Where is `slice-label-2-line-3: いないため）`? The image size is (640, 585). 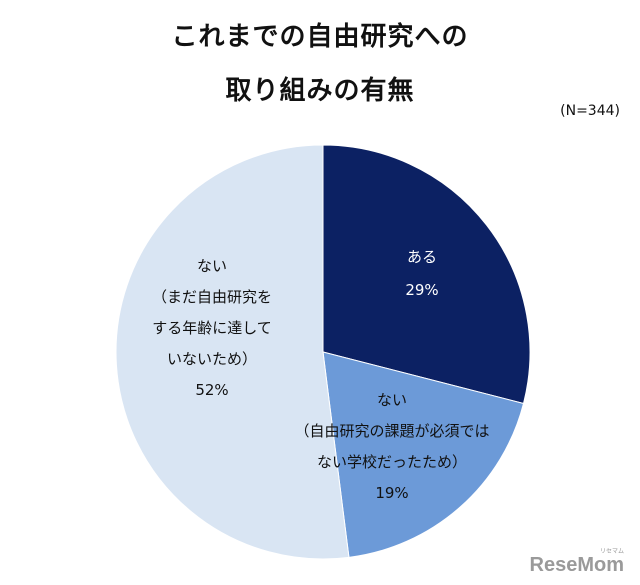
slice-label-2-line-3: いないため） is located at coordinates (212, 359).